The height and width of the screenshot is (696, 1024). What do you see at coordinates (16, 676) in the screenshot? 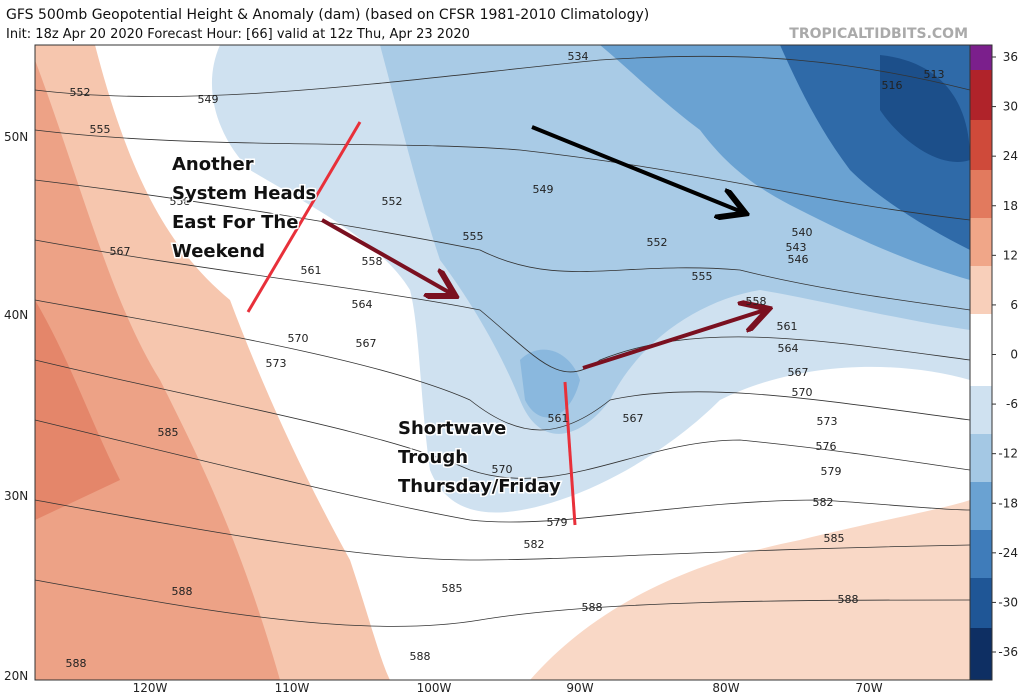
I see `latitude-label: 20N` at bounding box center [16, 676].